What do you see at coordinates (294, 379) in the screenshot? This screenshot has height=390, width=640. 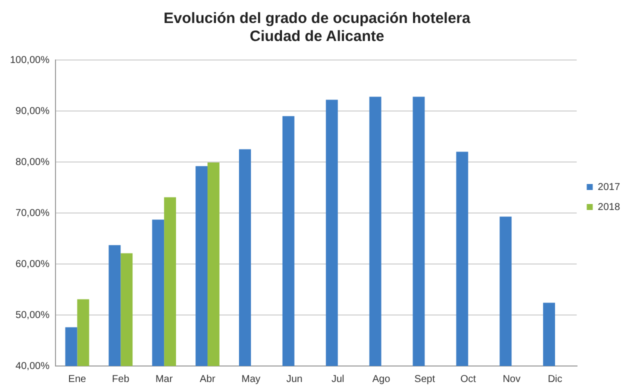 I see `x-tick-label: Jun` at bounding box center [294, 379].